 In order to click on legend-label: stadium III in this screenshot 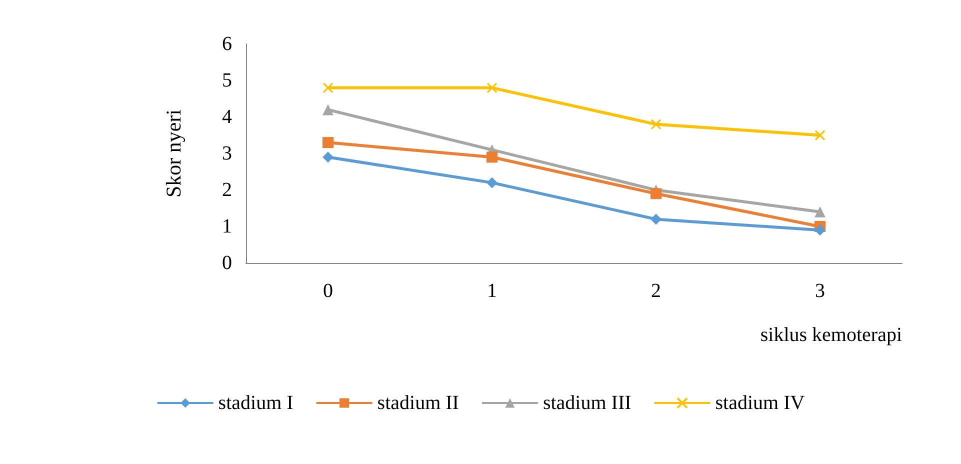, I will do `click(587, 403)`.